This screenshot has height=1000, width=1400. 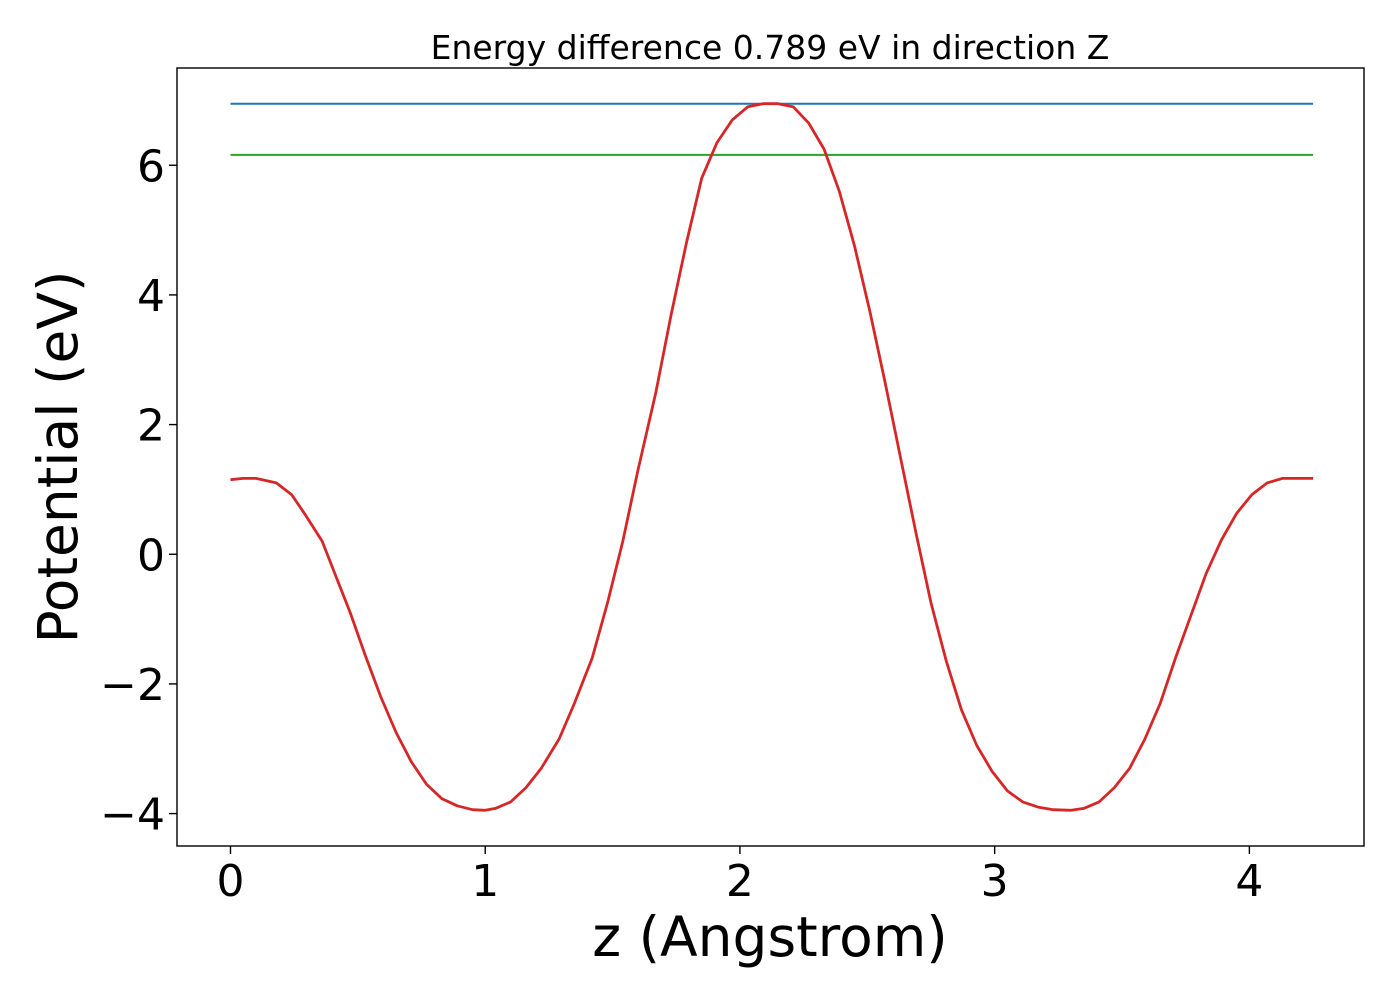 What do you see at coordinates (230, 881) in the screenshot?
I see `x-tick-label: 0` at bounding box center [230, 881].